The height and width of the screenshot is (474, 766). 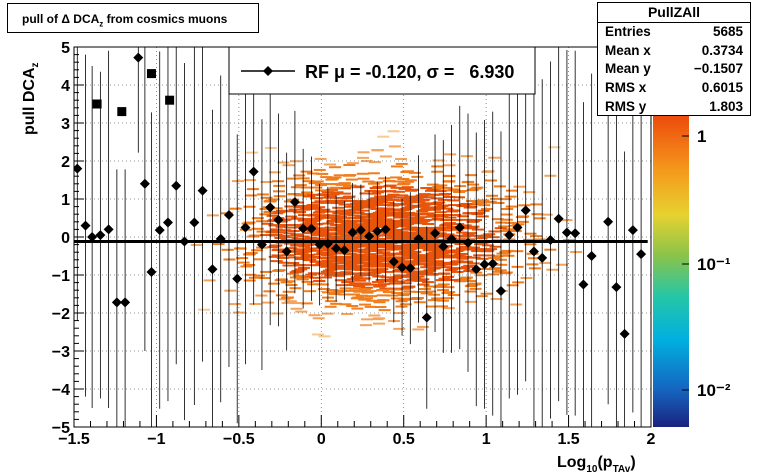 What do you see at coordinates (65, 48) in the screenshot?
I see `y-tick-label: 5` at bounding box center [65, 48].